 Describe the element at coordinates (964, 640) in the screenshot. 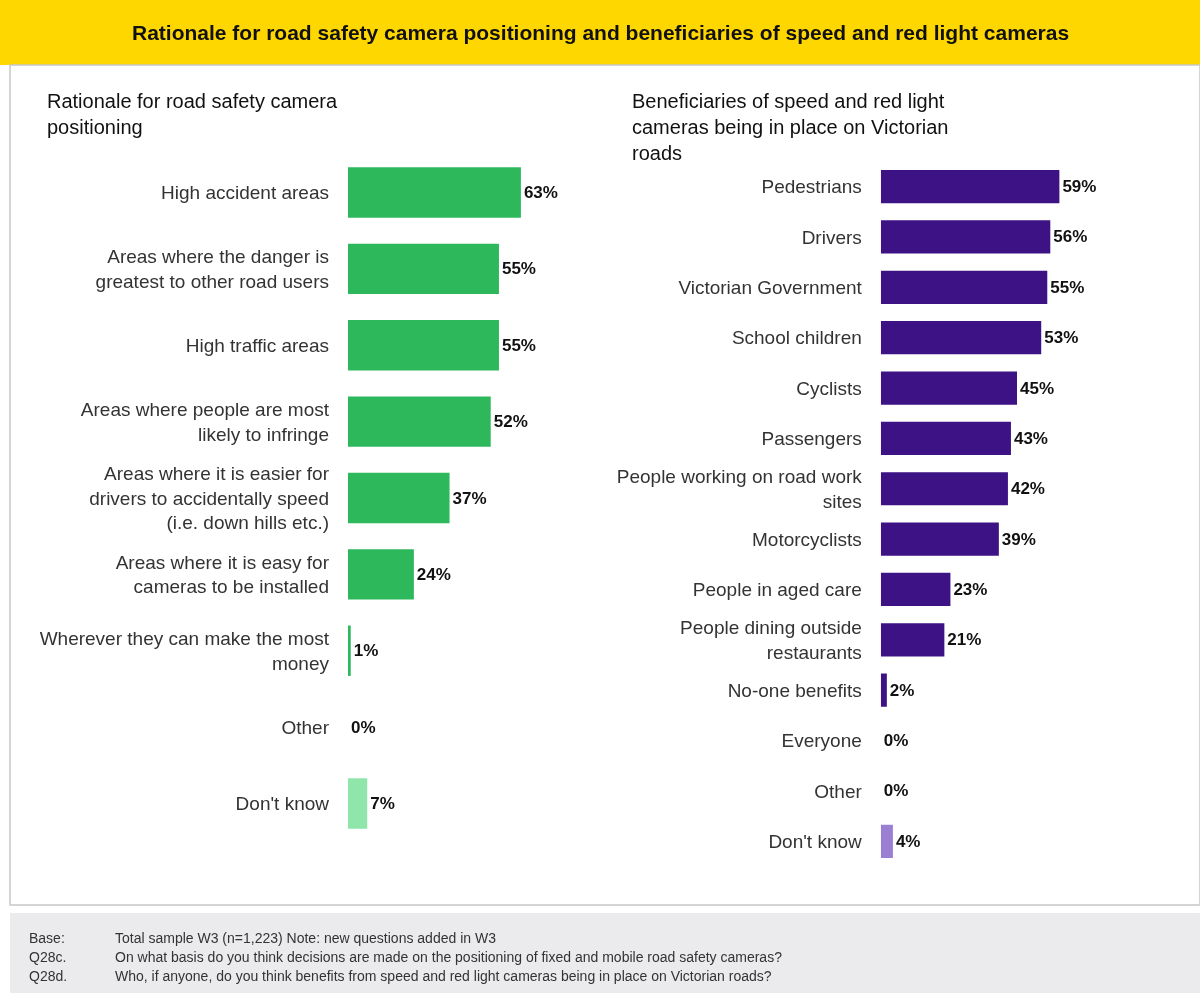

I see `data-label: 21%` at that location.